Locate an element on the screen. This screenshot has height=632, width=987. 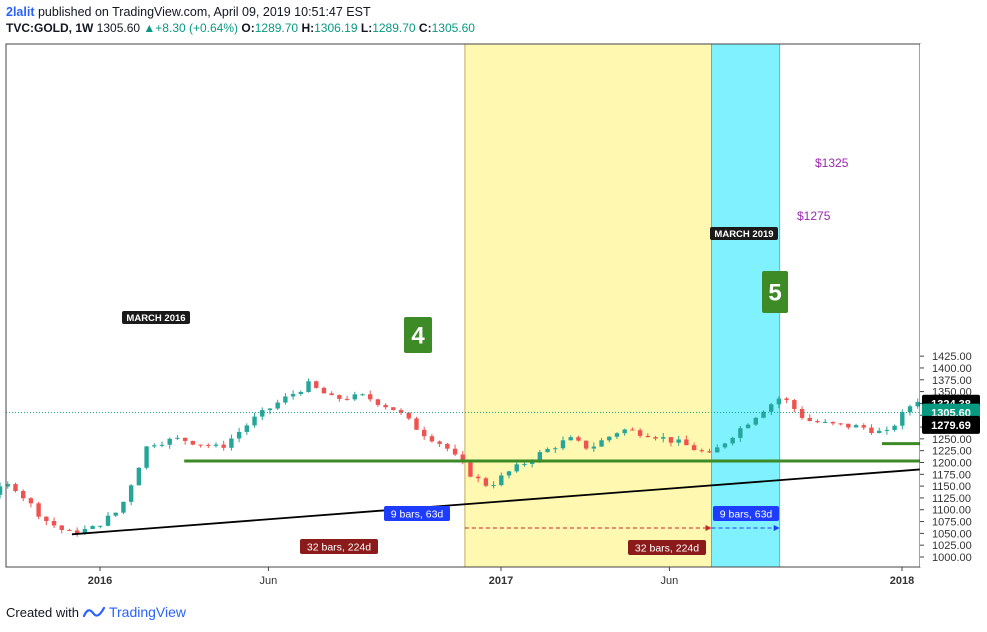
target-1325-label: $1325 is located at coordinates (832, 163).